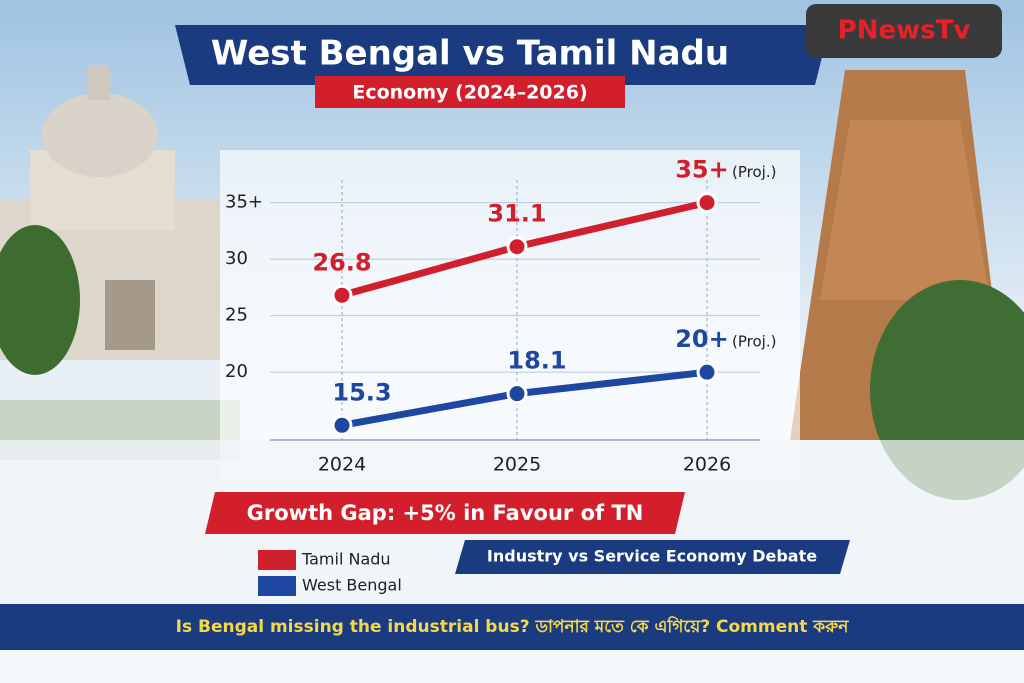  Describe the element at coordinates (702, 339) in the screenshot. I see `data-label: 20+` at that location.